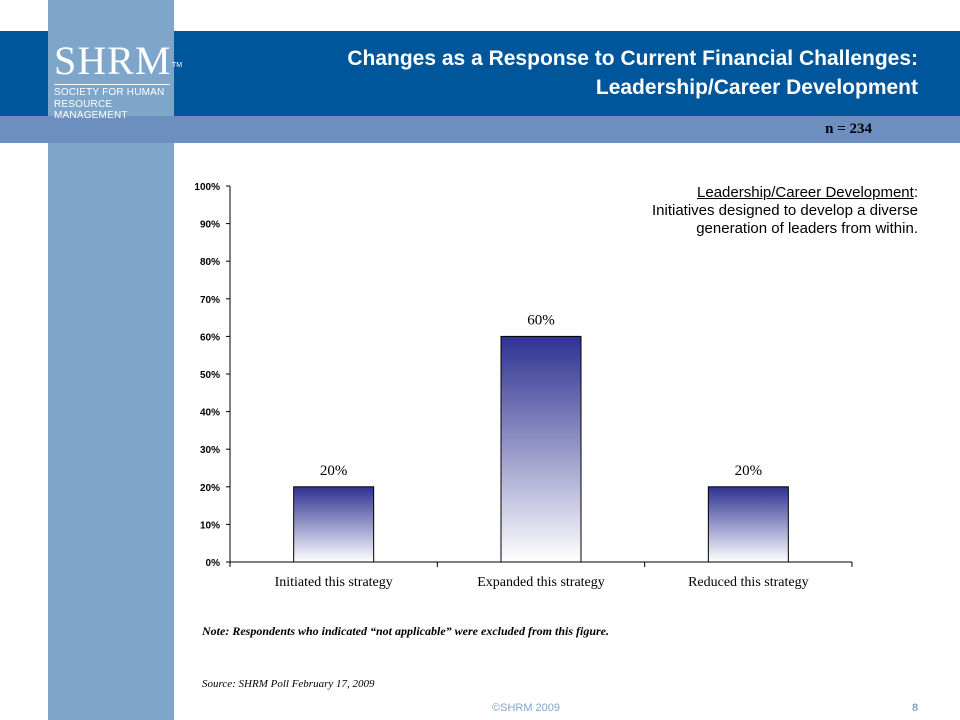  Describe the element at coordinates (210, 337) in the screenshot. I see `y-tick-label: 60%` at that location.